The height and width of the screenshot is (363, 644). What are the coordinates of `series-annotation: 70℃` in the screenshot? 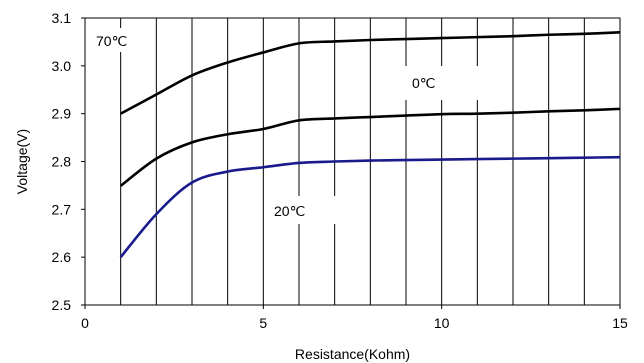 It's located at (111, 41).